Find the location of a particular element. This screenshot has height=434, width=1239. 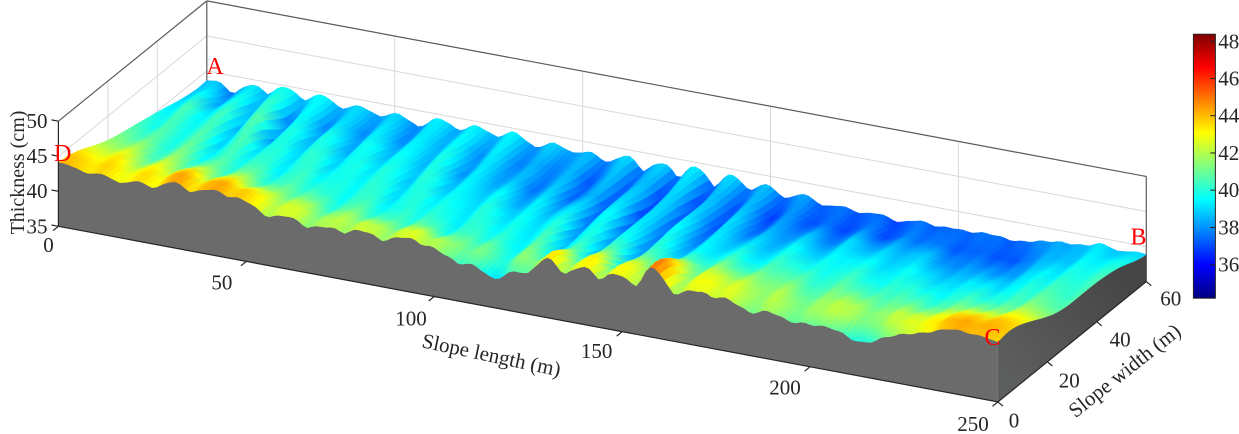

svg-text: A is located at coordinates (215, 67).